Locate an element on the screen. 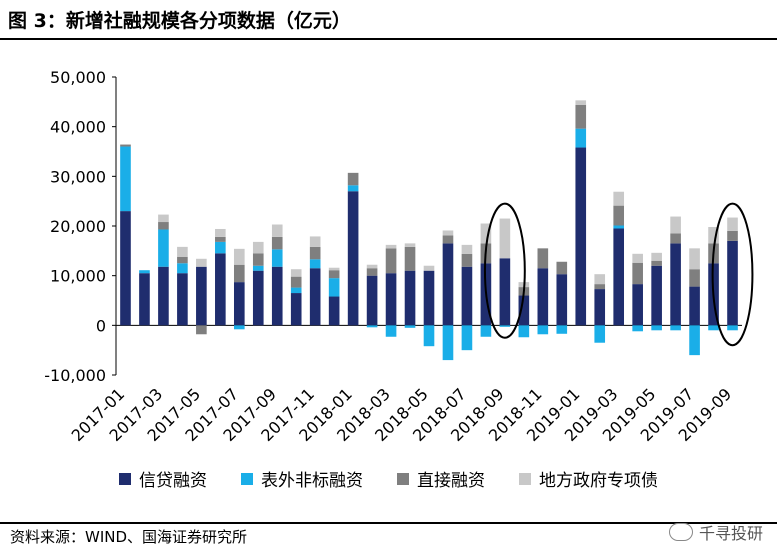  legend-item: 地方政府专项债 is located at coordinates (588, 478).